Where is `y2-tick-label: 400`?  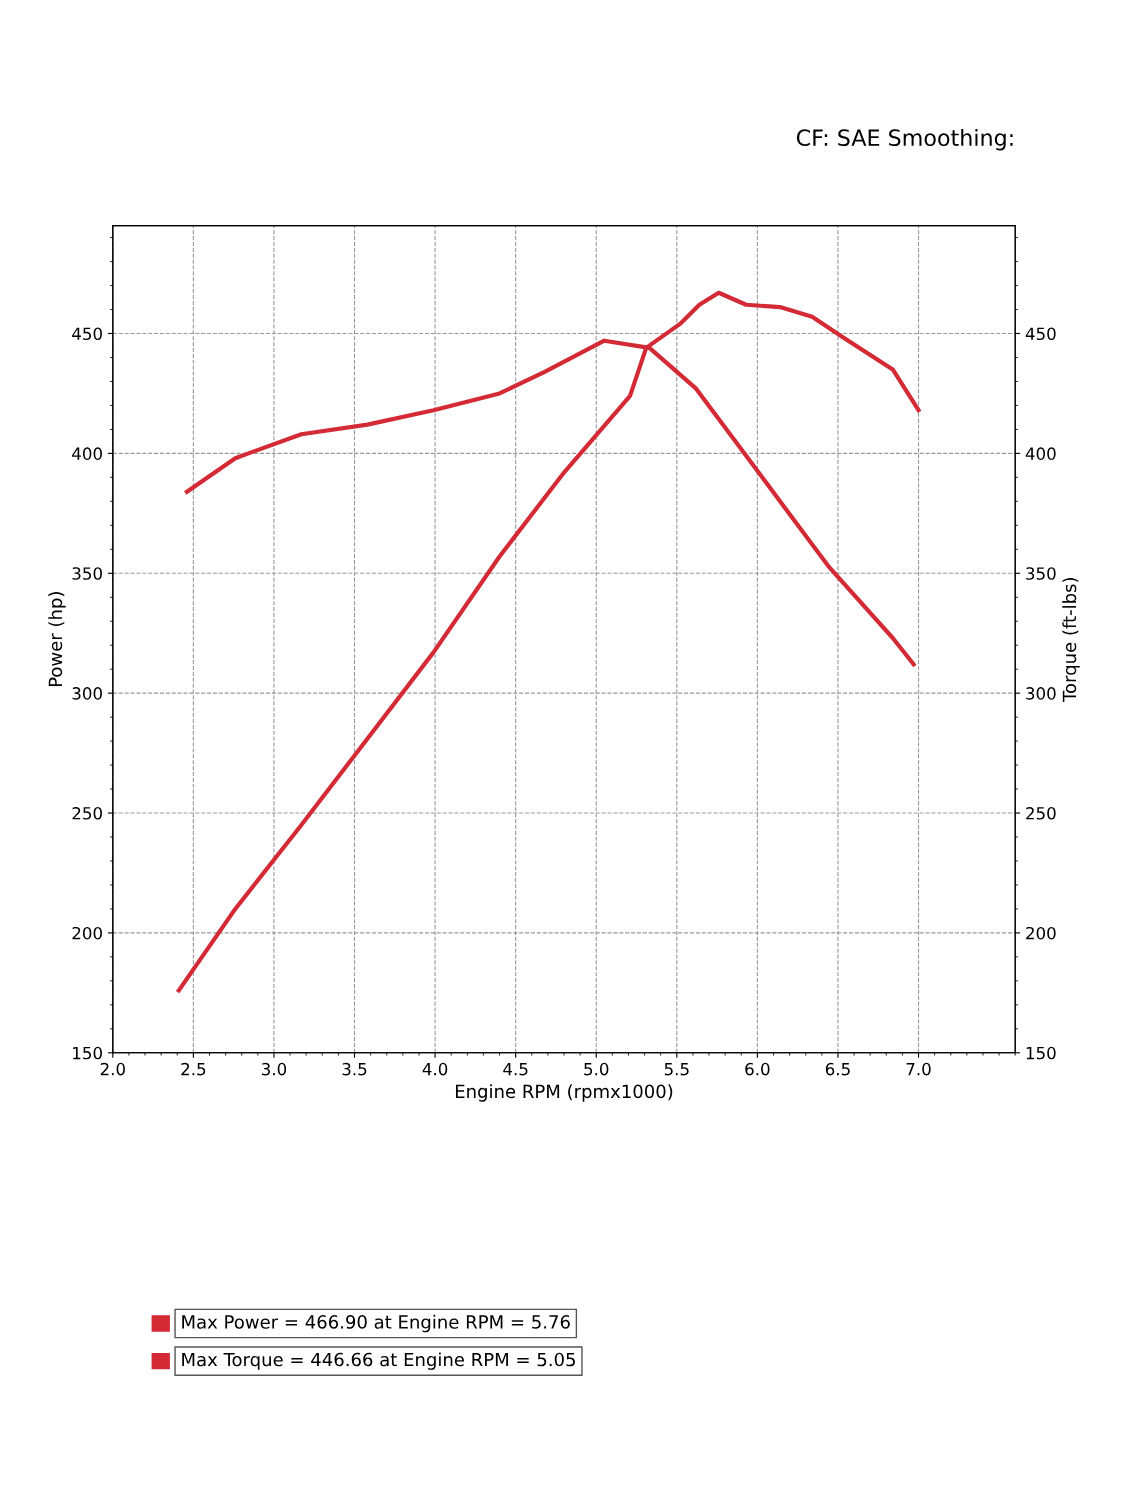 y2-tick-label: 400 is located at coordinates (1040, 453).